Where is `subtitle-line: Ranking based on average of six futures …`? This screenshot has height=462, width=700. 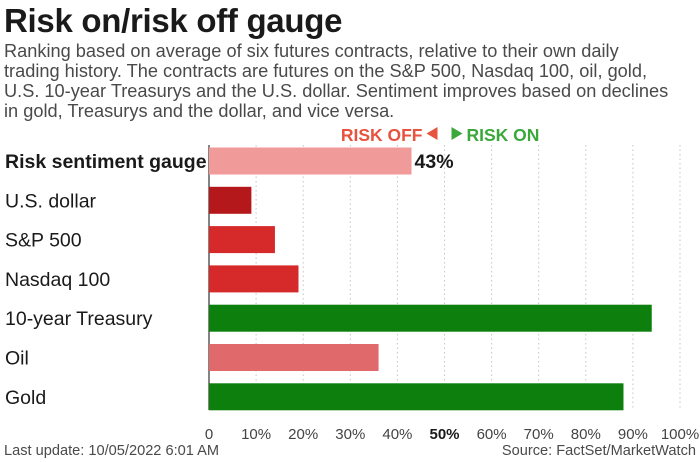 subtitle-line: Ranking based on average of six futures … is located at coordinates (311, 51).